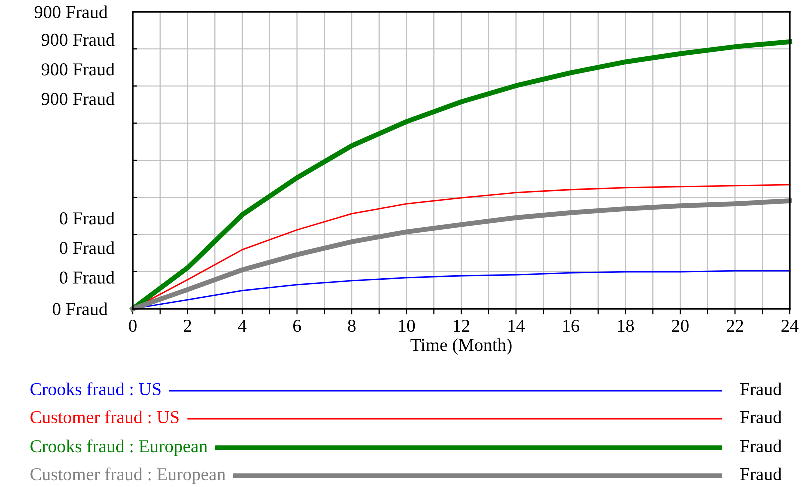  I want to click on x-tick-label: 8, so click(352, 326).